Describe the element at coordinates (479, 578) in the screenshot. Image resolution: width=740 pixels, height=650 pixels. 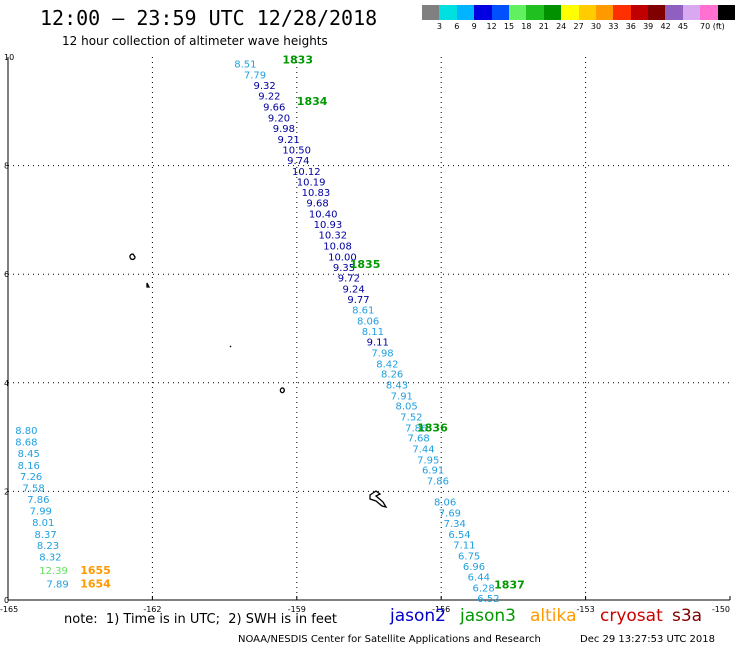
I see `wave-height-label: 6.44` at that location.